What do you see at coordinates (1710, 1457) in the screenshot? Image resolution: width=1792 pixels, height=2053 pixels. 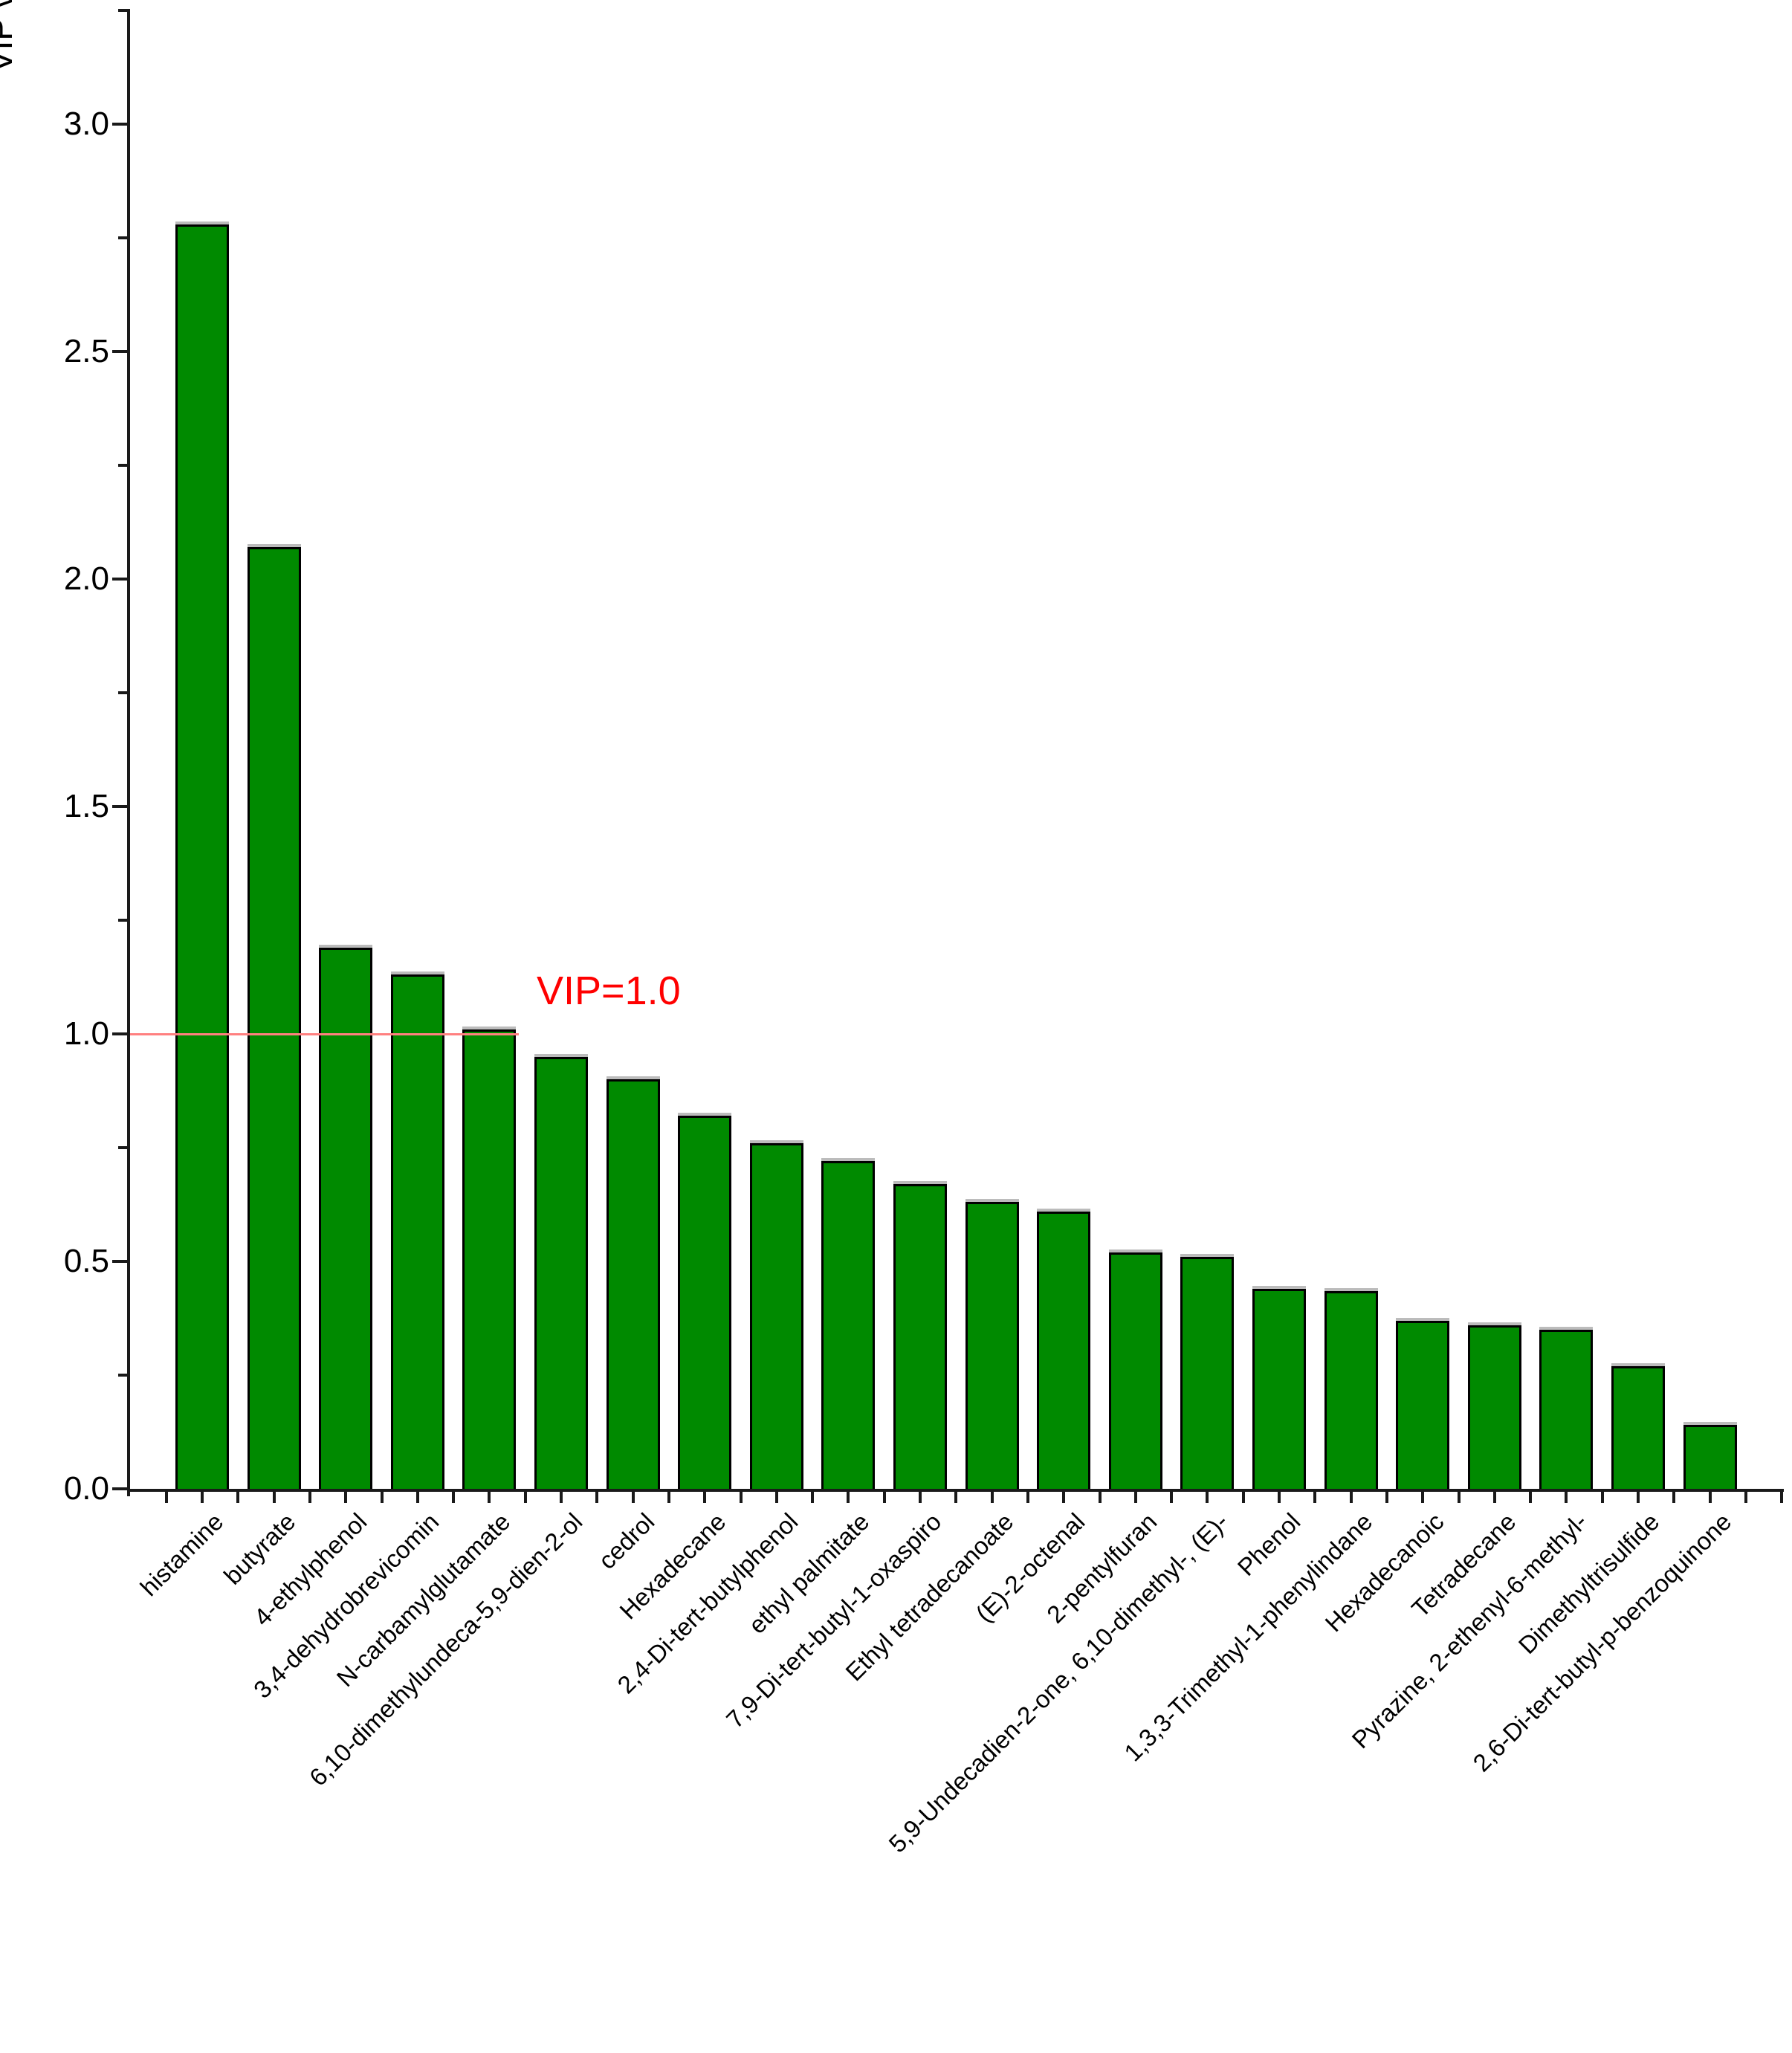 I see `bar-2-6-di-tert-butyl-p-benzoquinone` at bounding box center [1710, 1457].